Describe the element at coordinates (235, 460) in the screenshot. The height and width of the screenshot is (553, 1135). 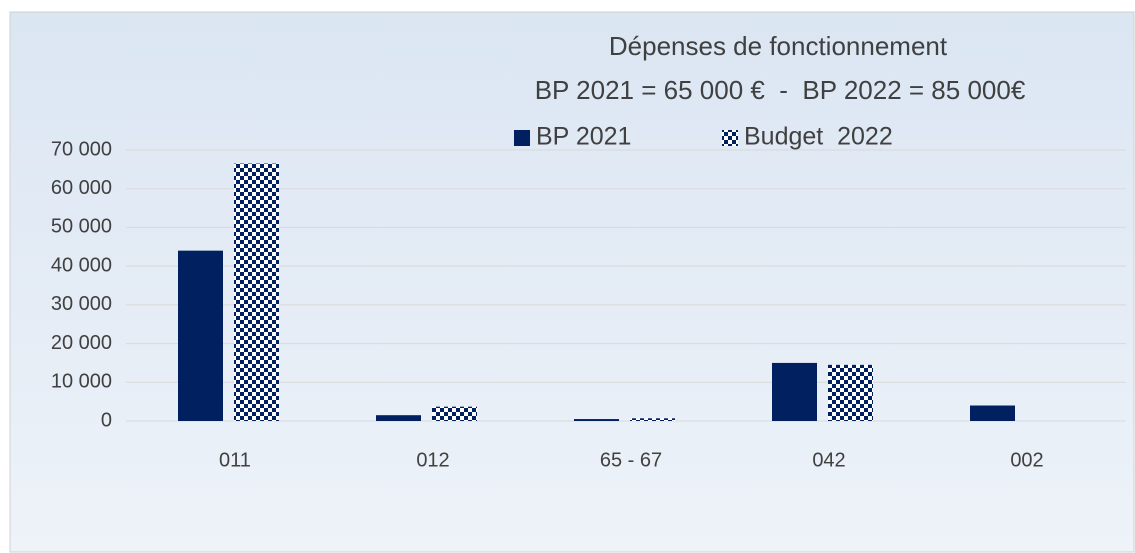
I see `x-tick-label: 011` at that location.